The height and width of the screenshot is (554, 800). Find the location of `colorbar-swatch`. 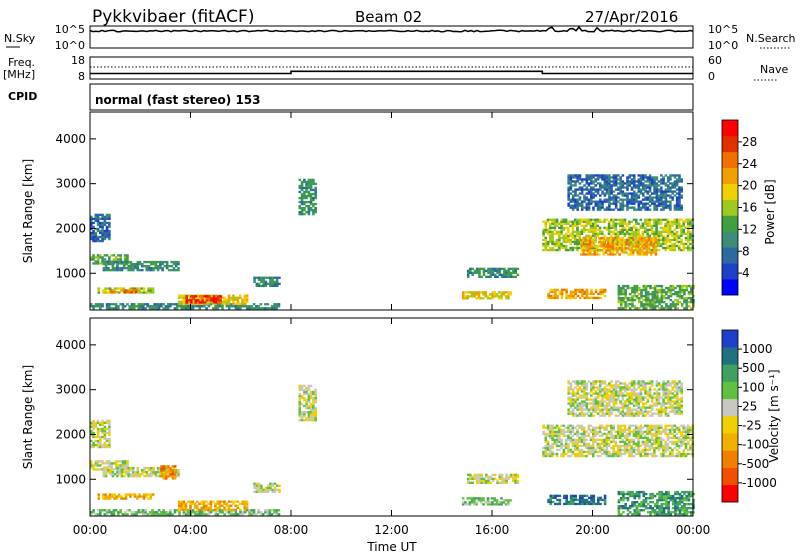

colorbar-swatch is located at coordinates (730, 144).